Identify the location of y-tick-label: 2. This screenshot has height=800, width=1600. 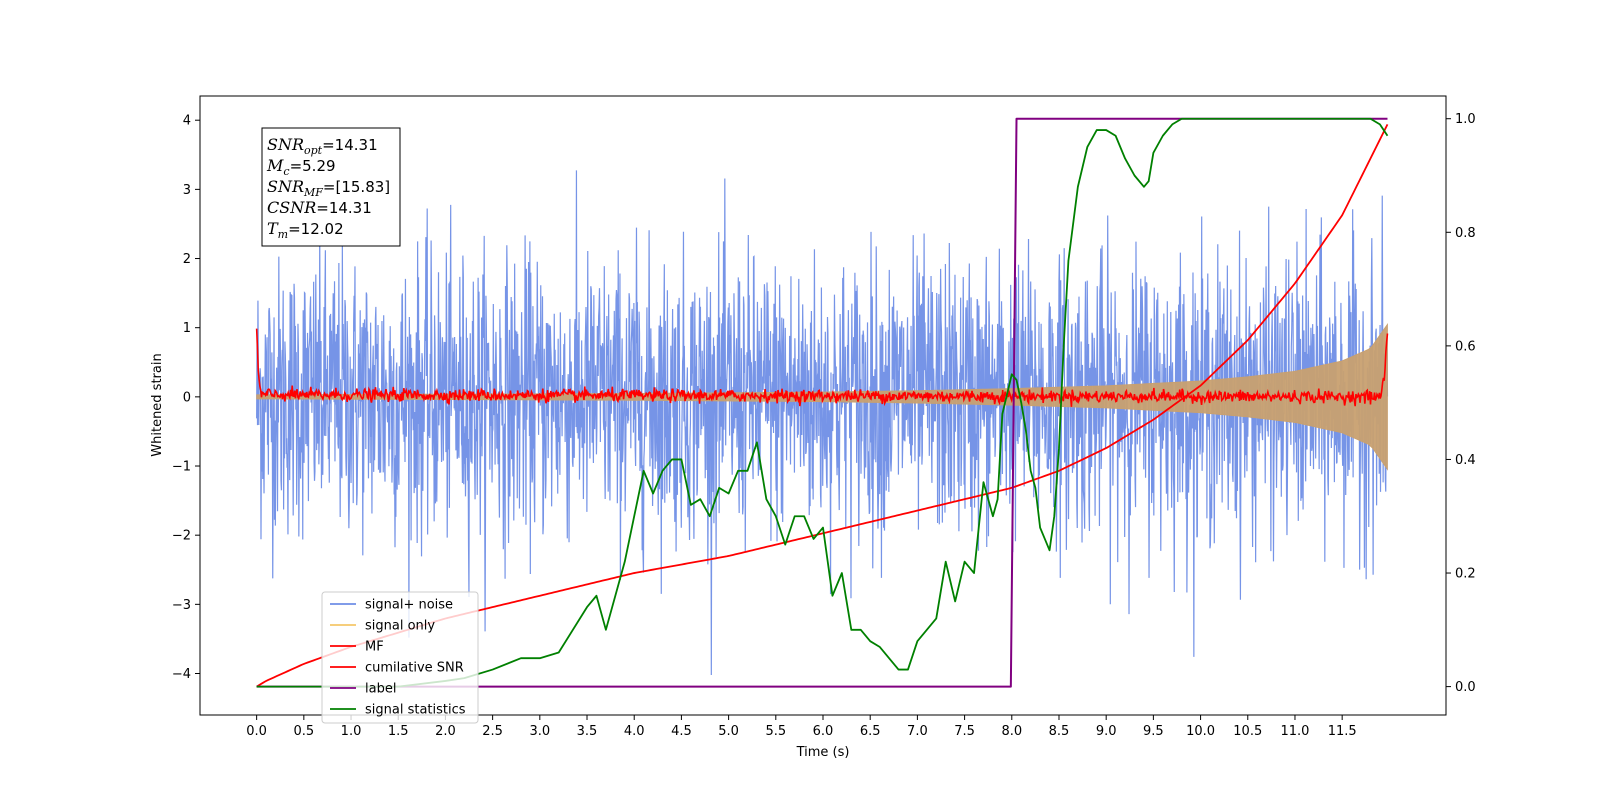
(187, 259).